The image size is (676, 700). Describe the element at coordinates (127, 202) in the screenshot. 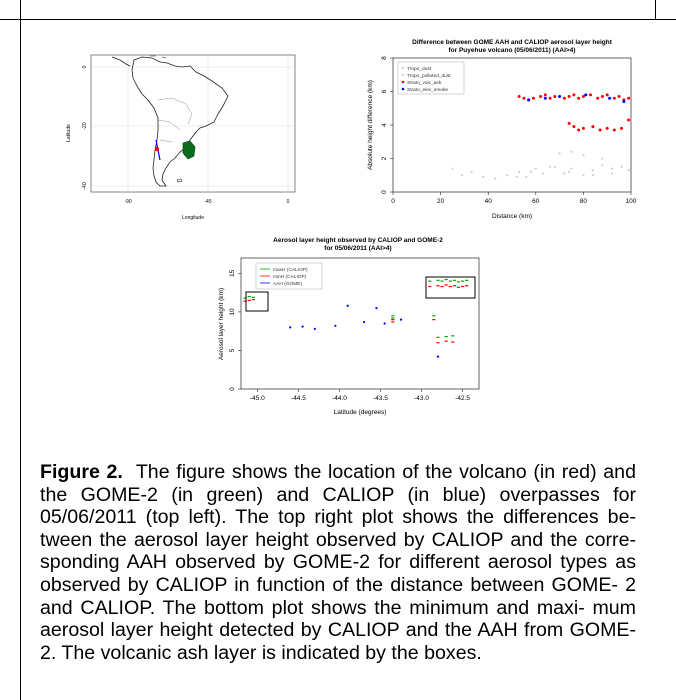

I see `map-lon-tick: -90` at that location.